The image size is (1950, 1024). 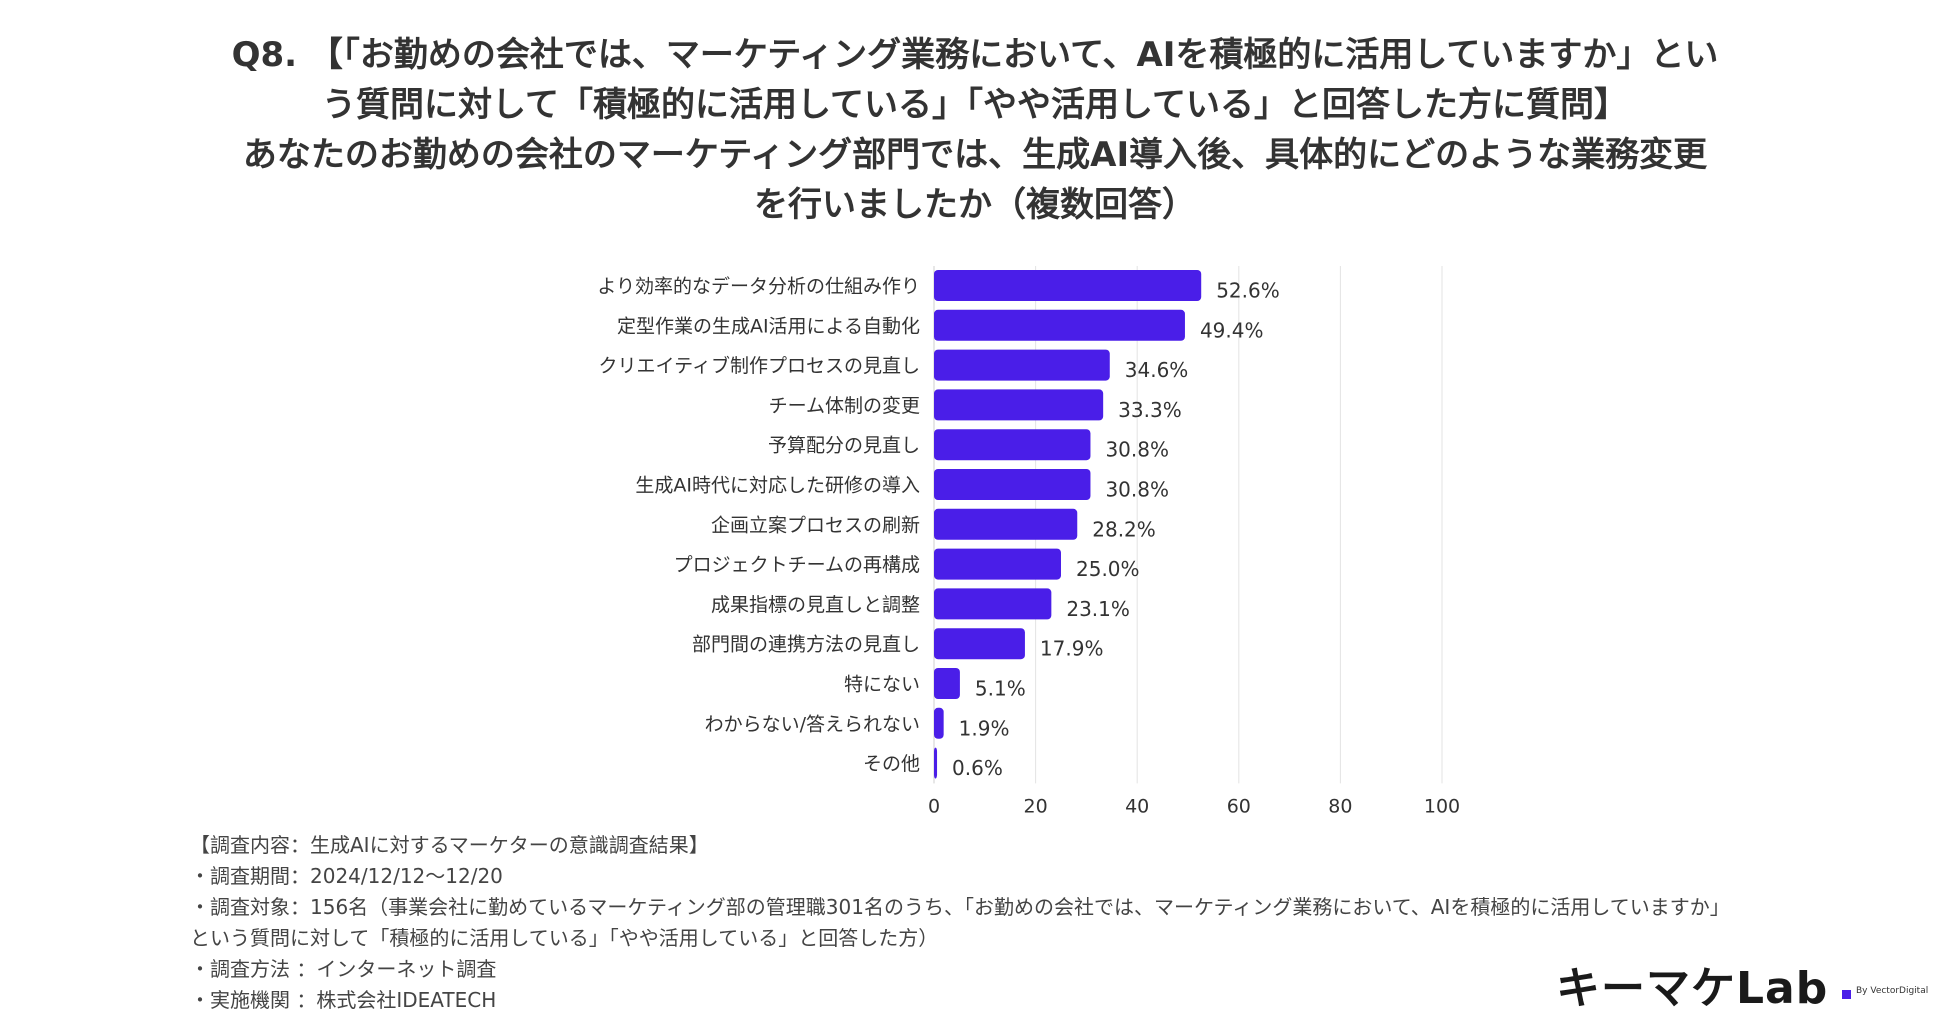 I want to click on category-label-4: 予算配分の見直し, so click(x=844, y=446).